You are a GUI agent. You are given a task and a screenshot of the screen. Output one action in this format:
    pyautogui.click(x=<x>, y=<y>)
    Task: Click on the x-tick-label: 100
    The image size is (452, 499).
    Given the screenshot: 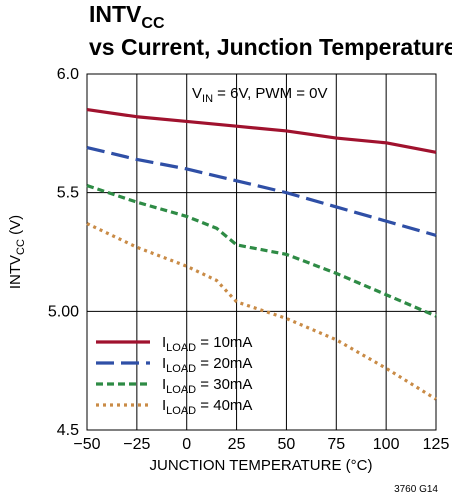 What is the action you would take?
    pyautogui.click(x=386, y=444)
    